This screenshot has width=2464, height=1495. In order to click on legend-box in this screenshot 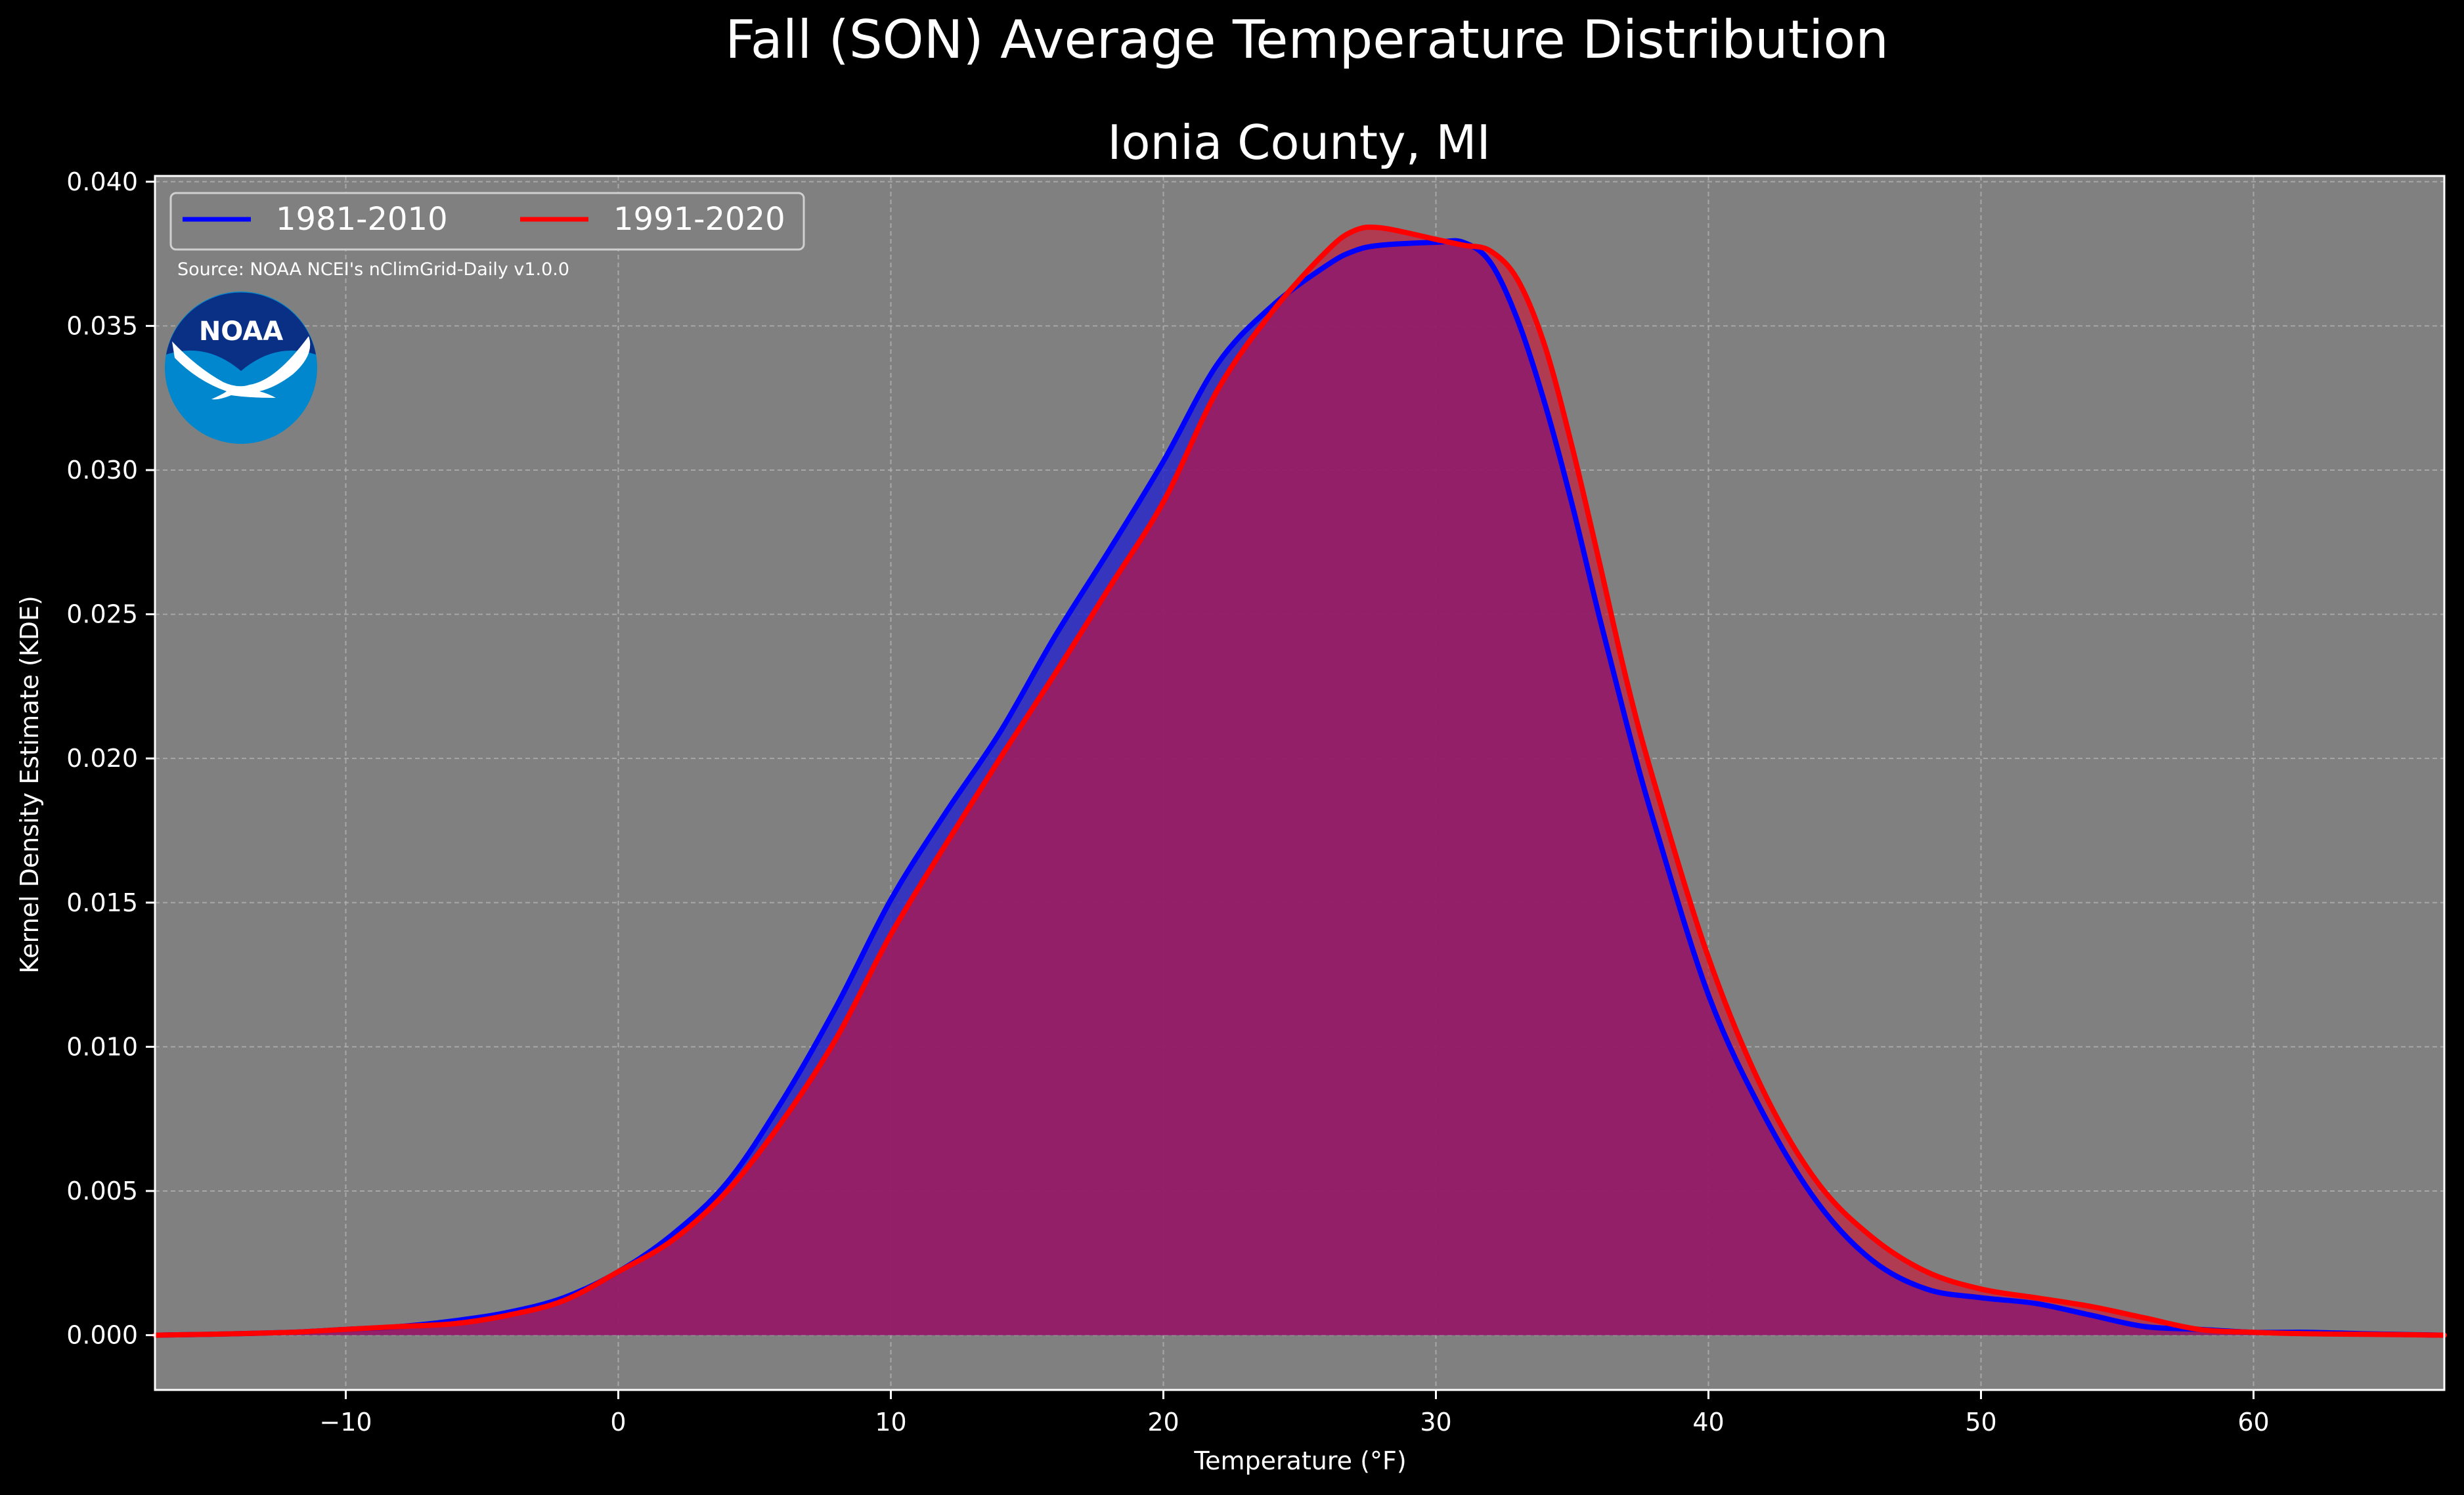, I will do `click(487, 221)`.